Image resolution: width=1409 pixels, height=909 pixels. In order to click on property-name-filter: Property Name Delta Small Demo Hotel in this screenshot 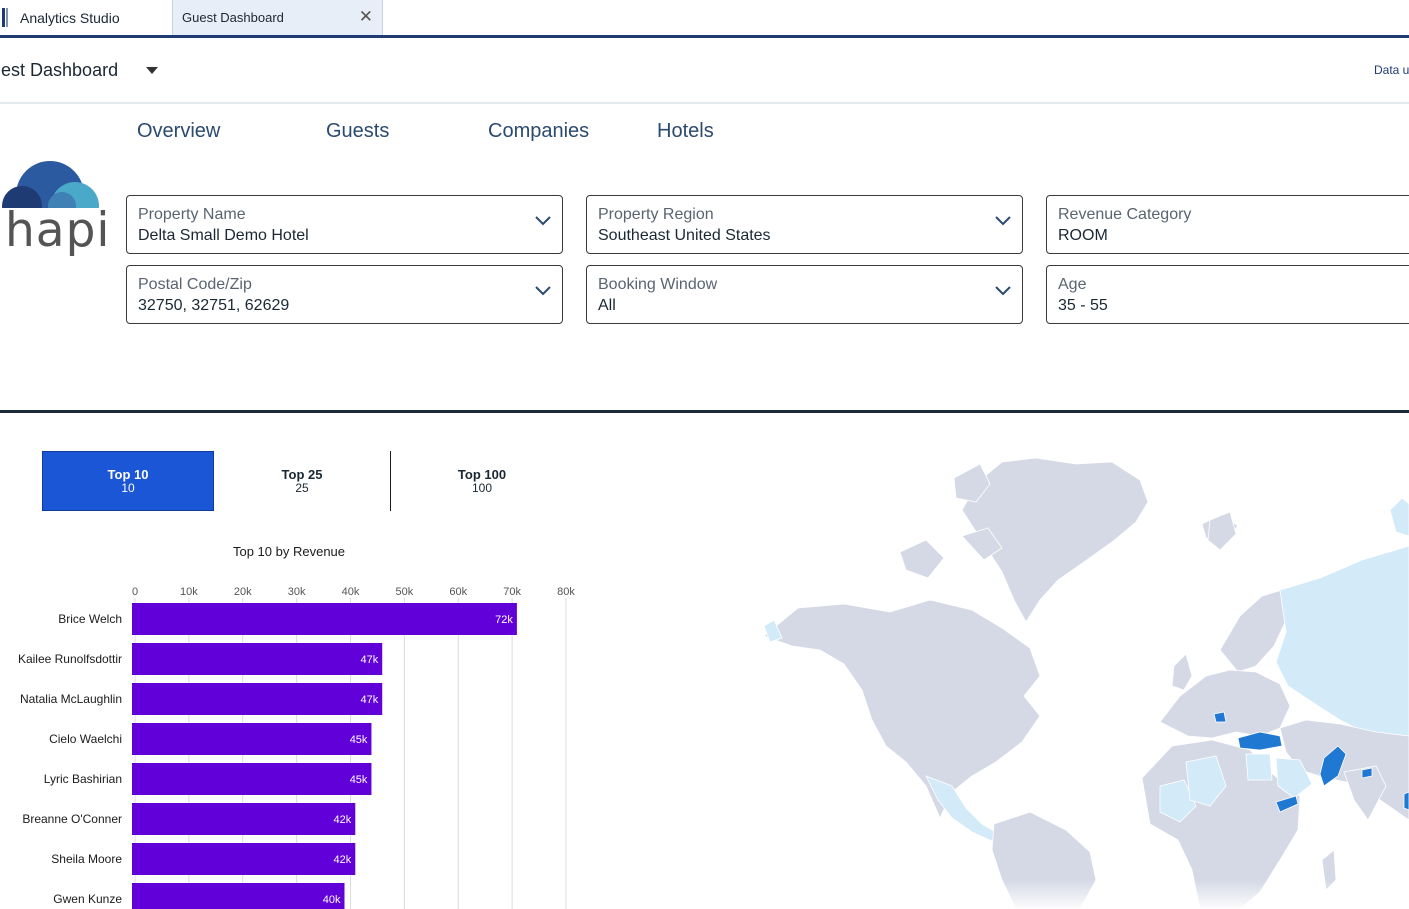, I will do `click(344, 224)`.